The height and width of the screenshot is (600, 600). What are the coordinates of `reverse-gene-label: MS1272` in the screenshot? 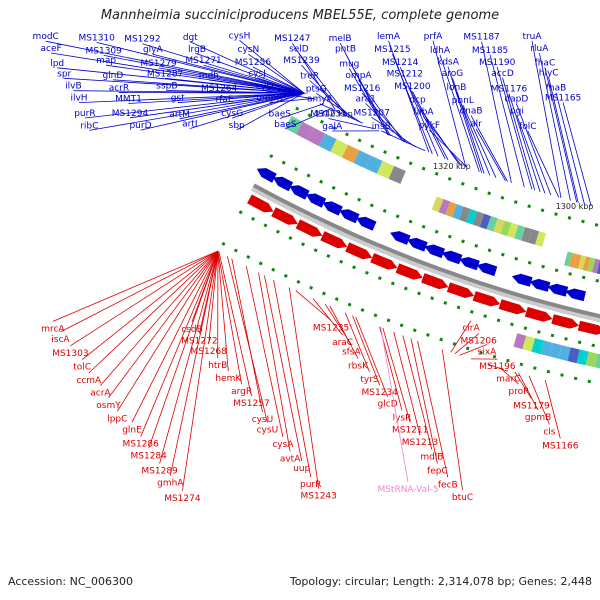 It's located at (199, 342).